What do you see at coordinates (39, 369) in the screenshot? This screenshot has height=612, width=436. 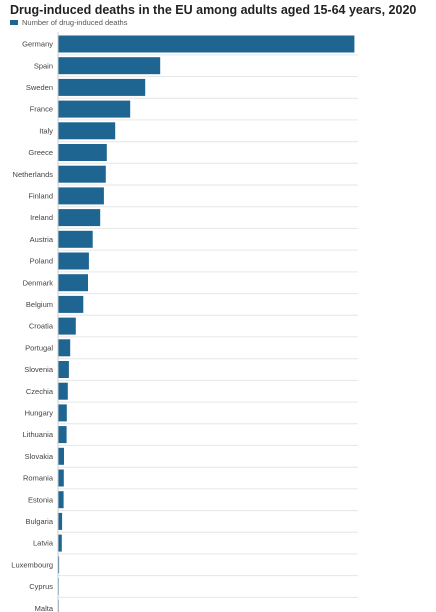 I see `category-label: Slovenia` at bounding box center [39, 369].